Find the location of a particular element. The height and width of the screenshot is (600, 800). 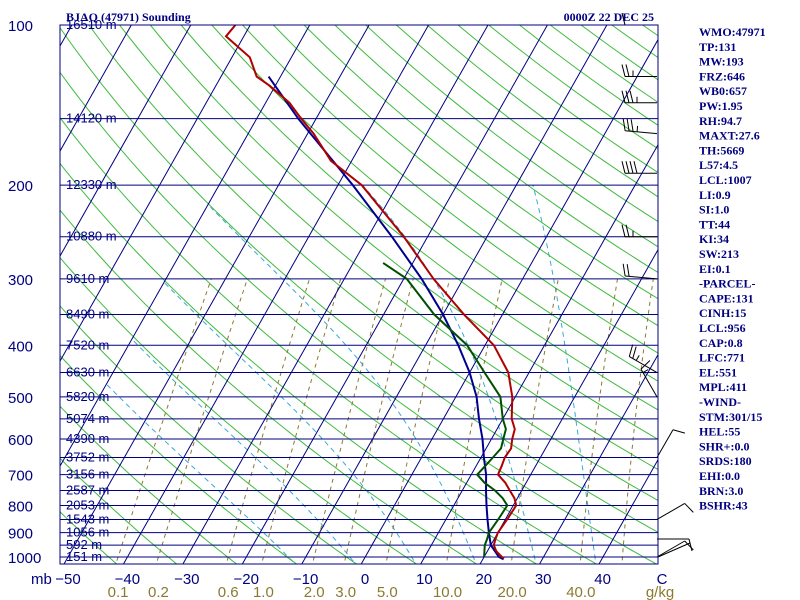

valid-time: 0000Z 22 DEC 25 is located at coordinates (609, 17).